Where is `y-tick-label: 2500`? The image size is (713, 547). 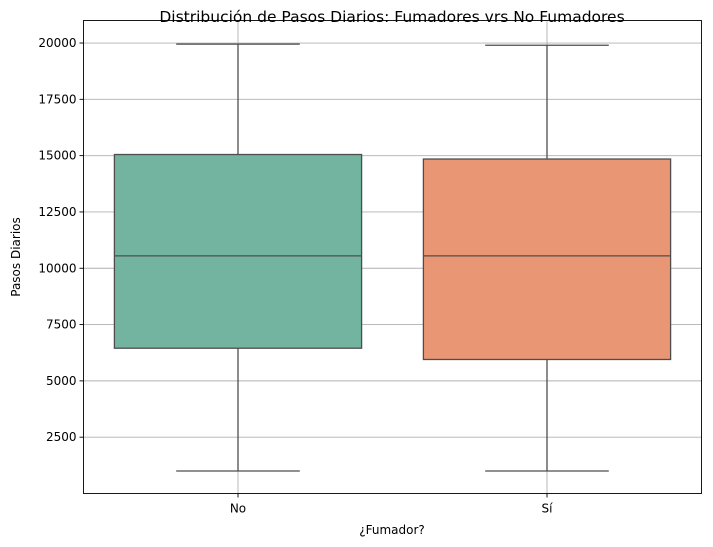
y-tick-label: 2500 is located at coordinates (61, 437).